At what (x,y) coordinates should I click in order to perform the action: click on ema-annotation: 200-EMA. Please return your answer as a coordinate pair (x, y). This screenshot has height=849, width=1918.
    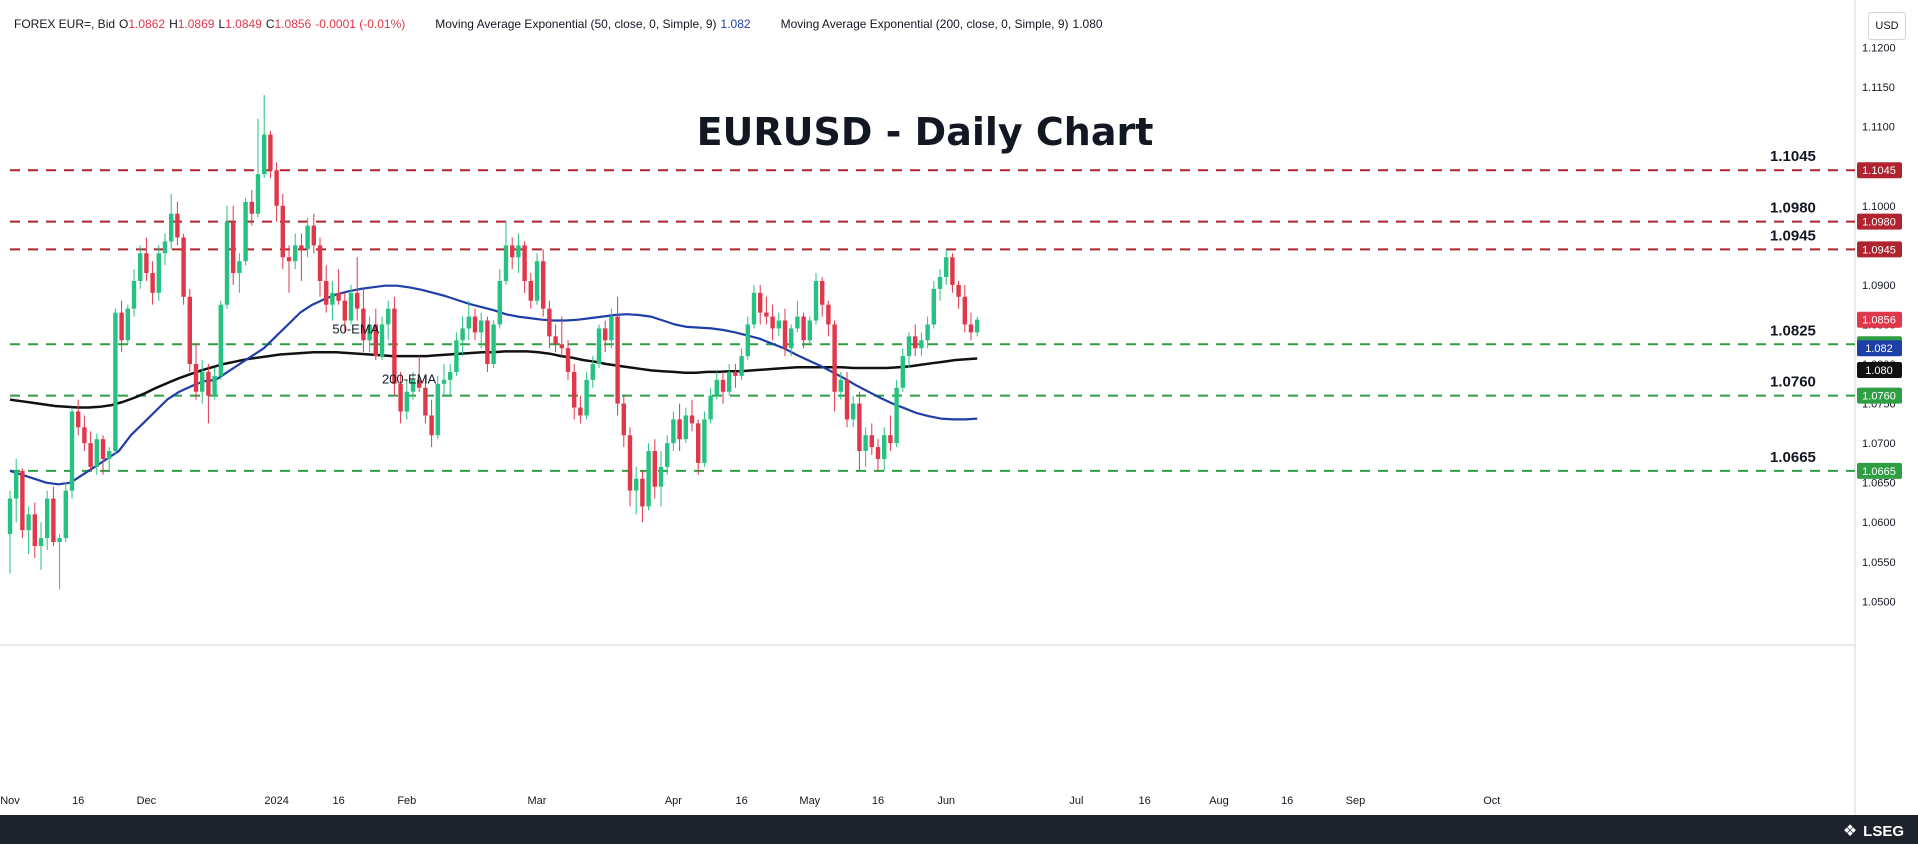
    Looking at the image, I should click on (409, 378).